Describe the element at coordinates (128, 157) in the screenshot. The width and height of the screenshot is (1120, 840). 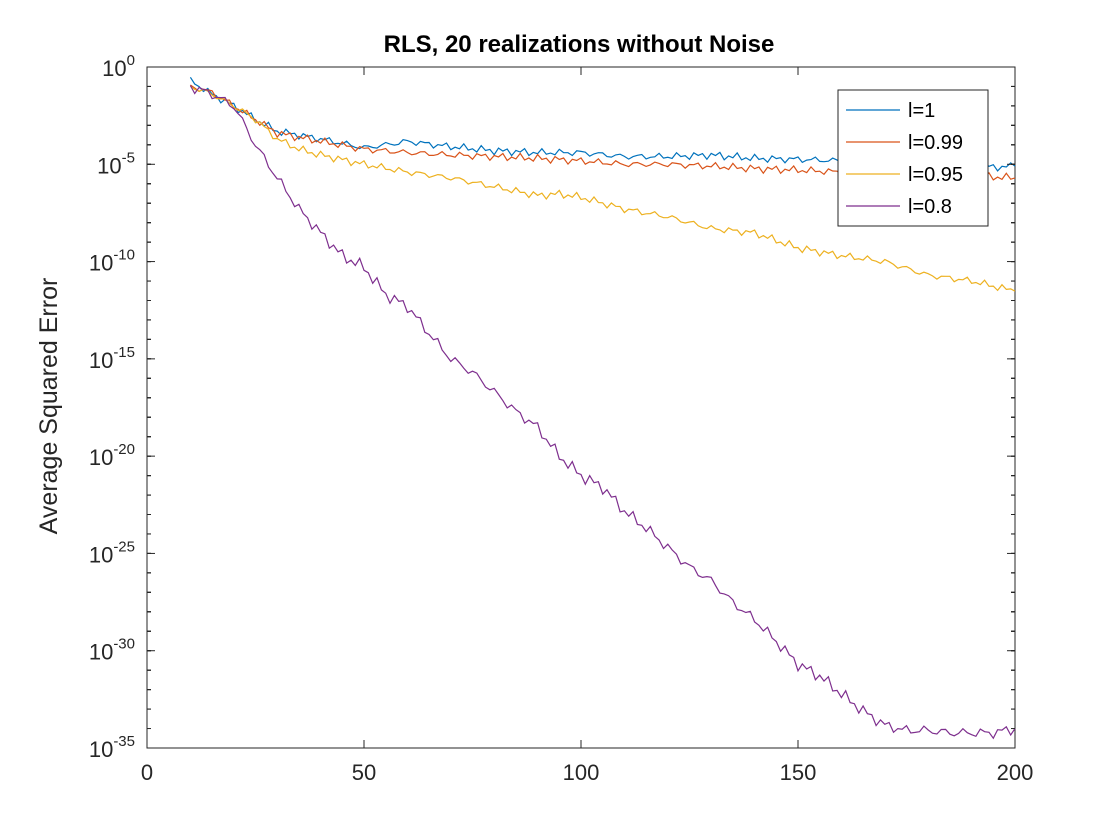
I see `y-tick-exponent: -5` at that location.